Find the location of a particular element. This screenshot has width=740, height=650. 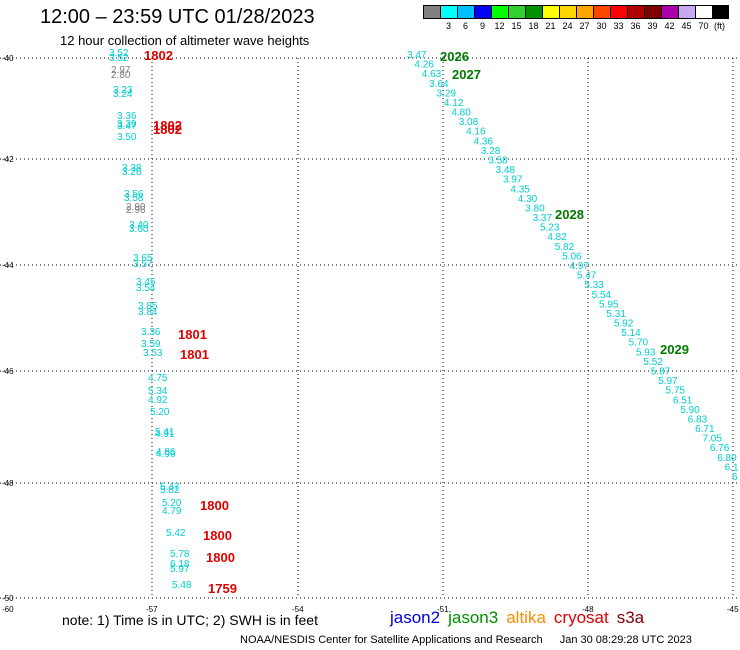

swh-value: 3.40 is located at coordinates (139, 225).